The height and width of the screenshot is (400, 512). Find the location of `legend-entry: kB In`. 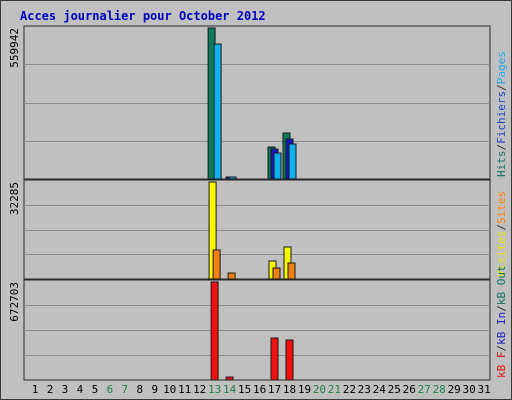

legend-entry: kB In is located at coordinates (501, 328).